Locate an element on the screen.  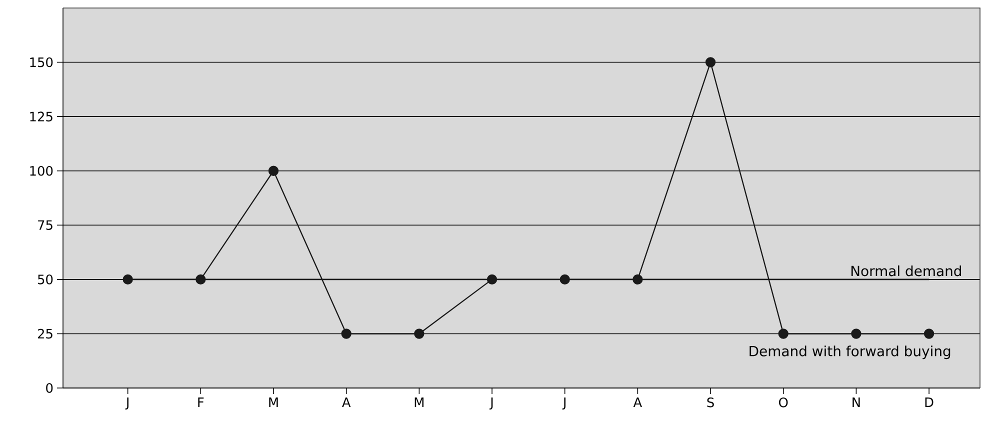
y-tick-label: 0 is located at coordinates (49, 388).